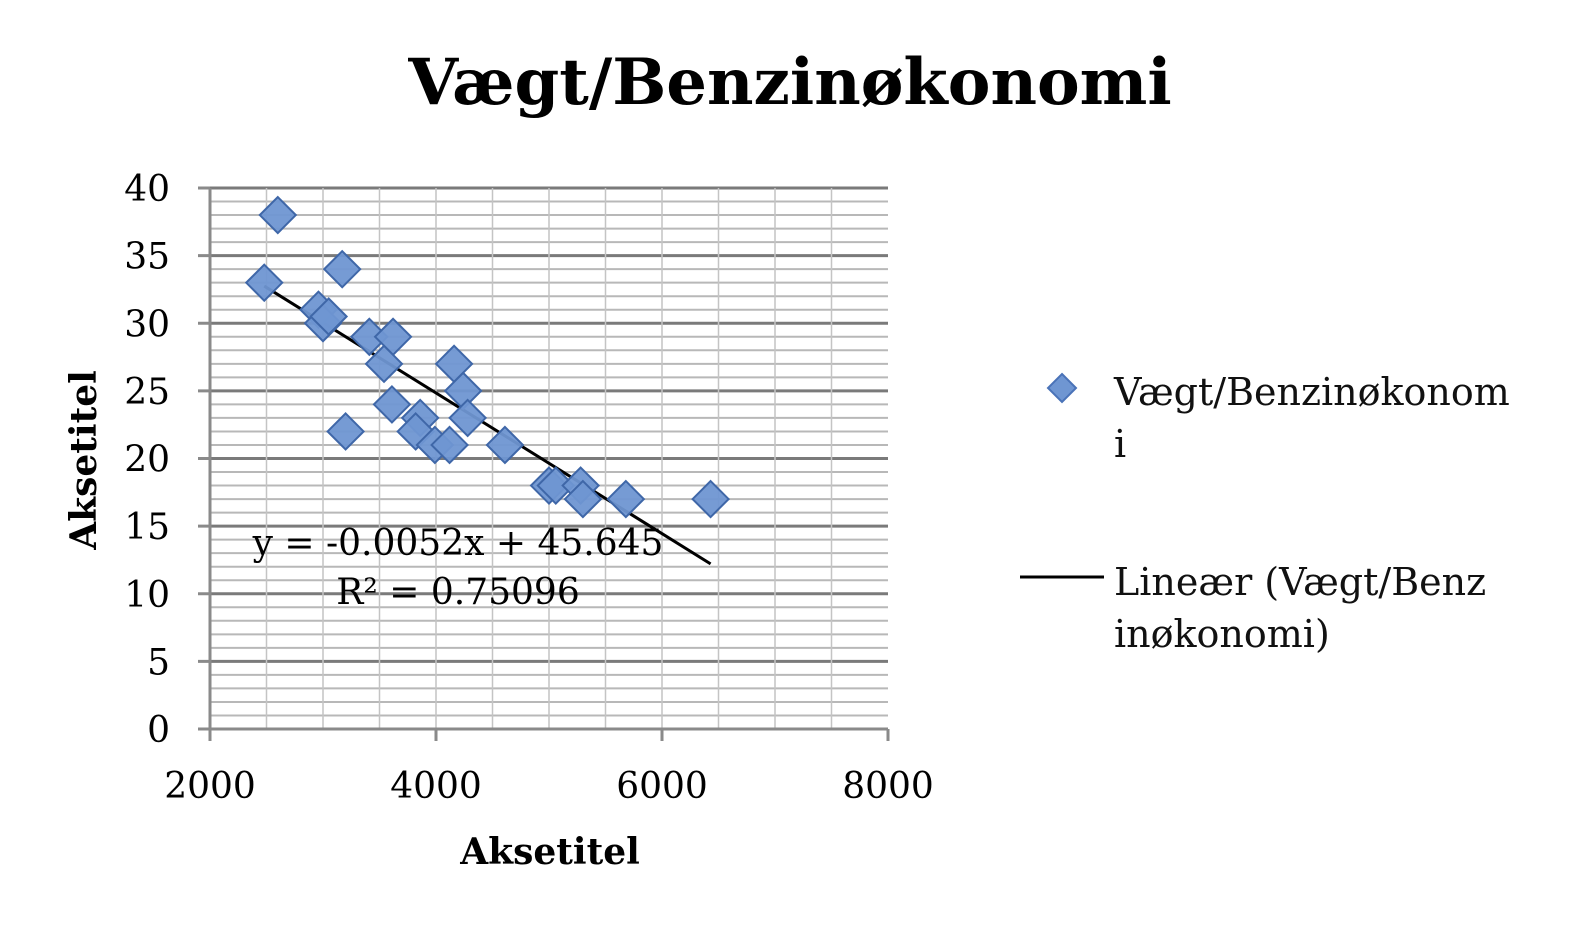 Image resolution: width=1596 pixels, height=944 pixels. I want to click on y-tick-label: 25, so click(147, 392).